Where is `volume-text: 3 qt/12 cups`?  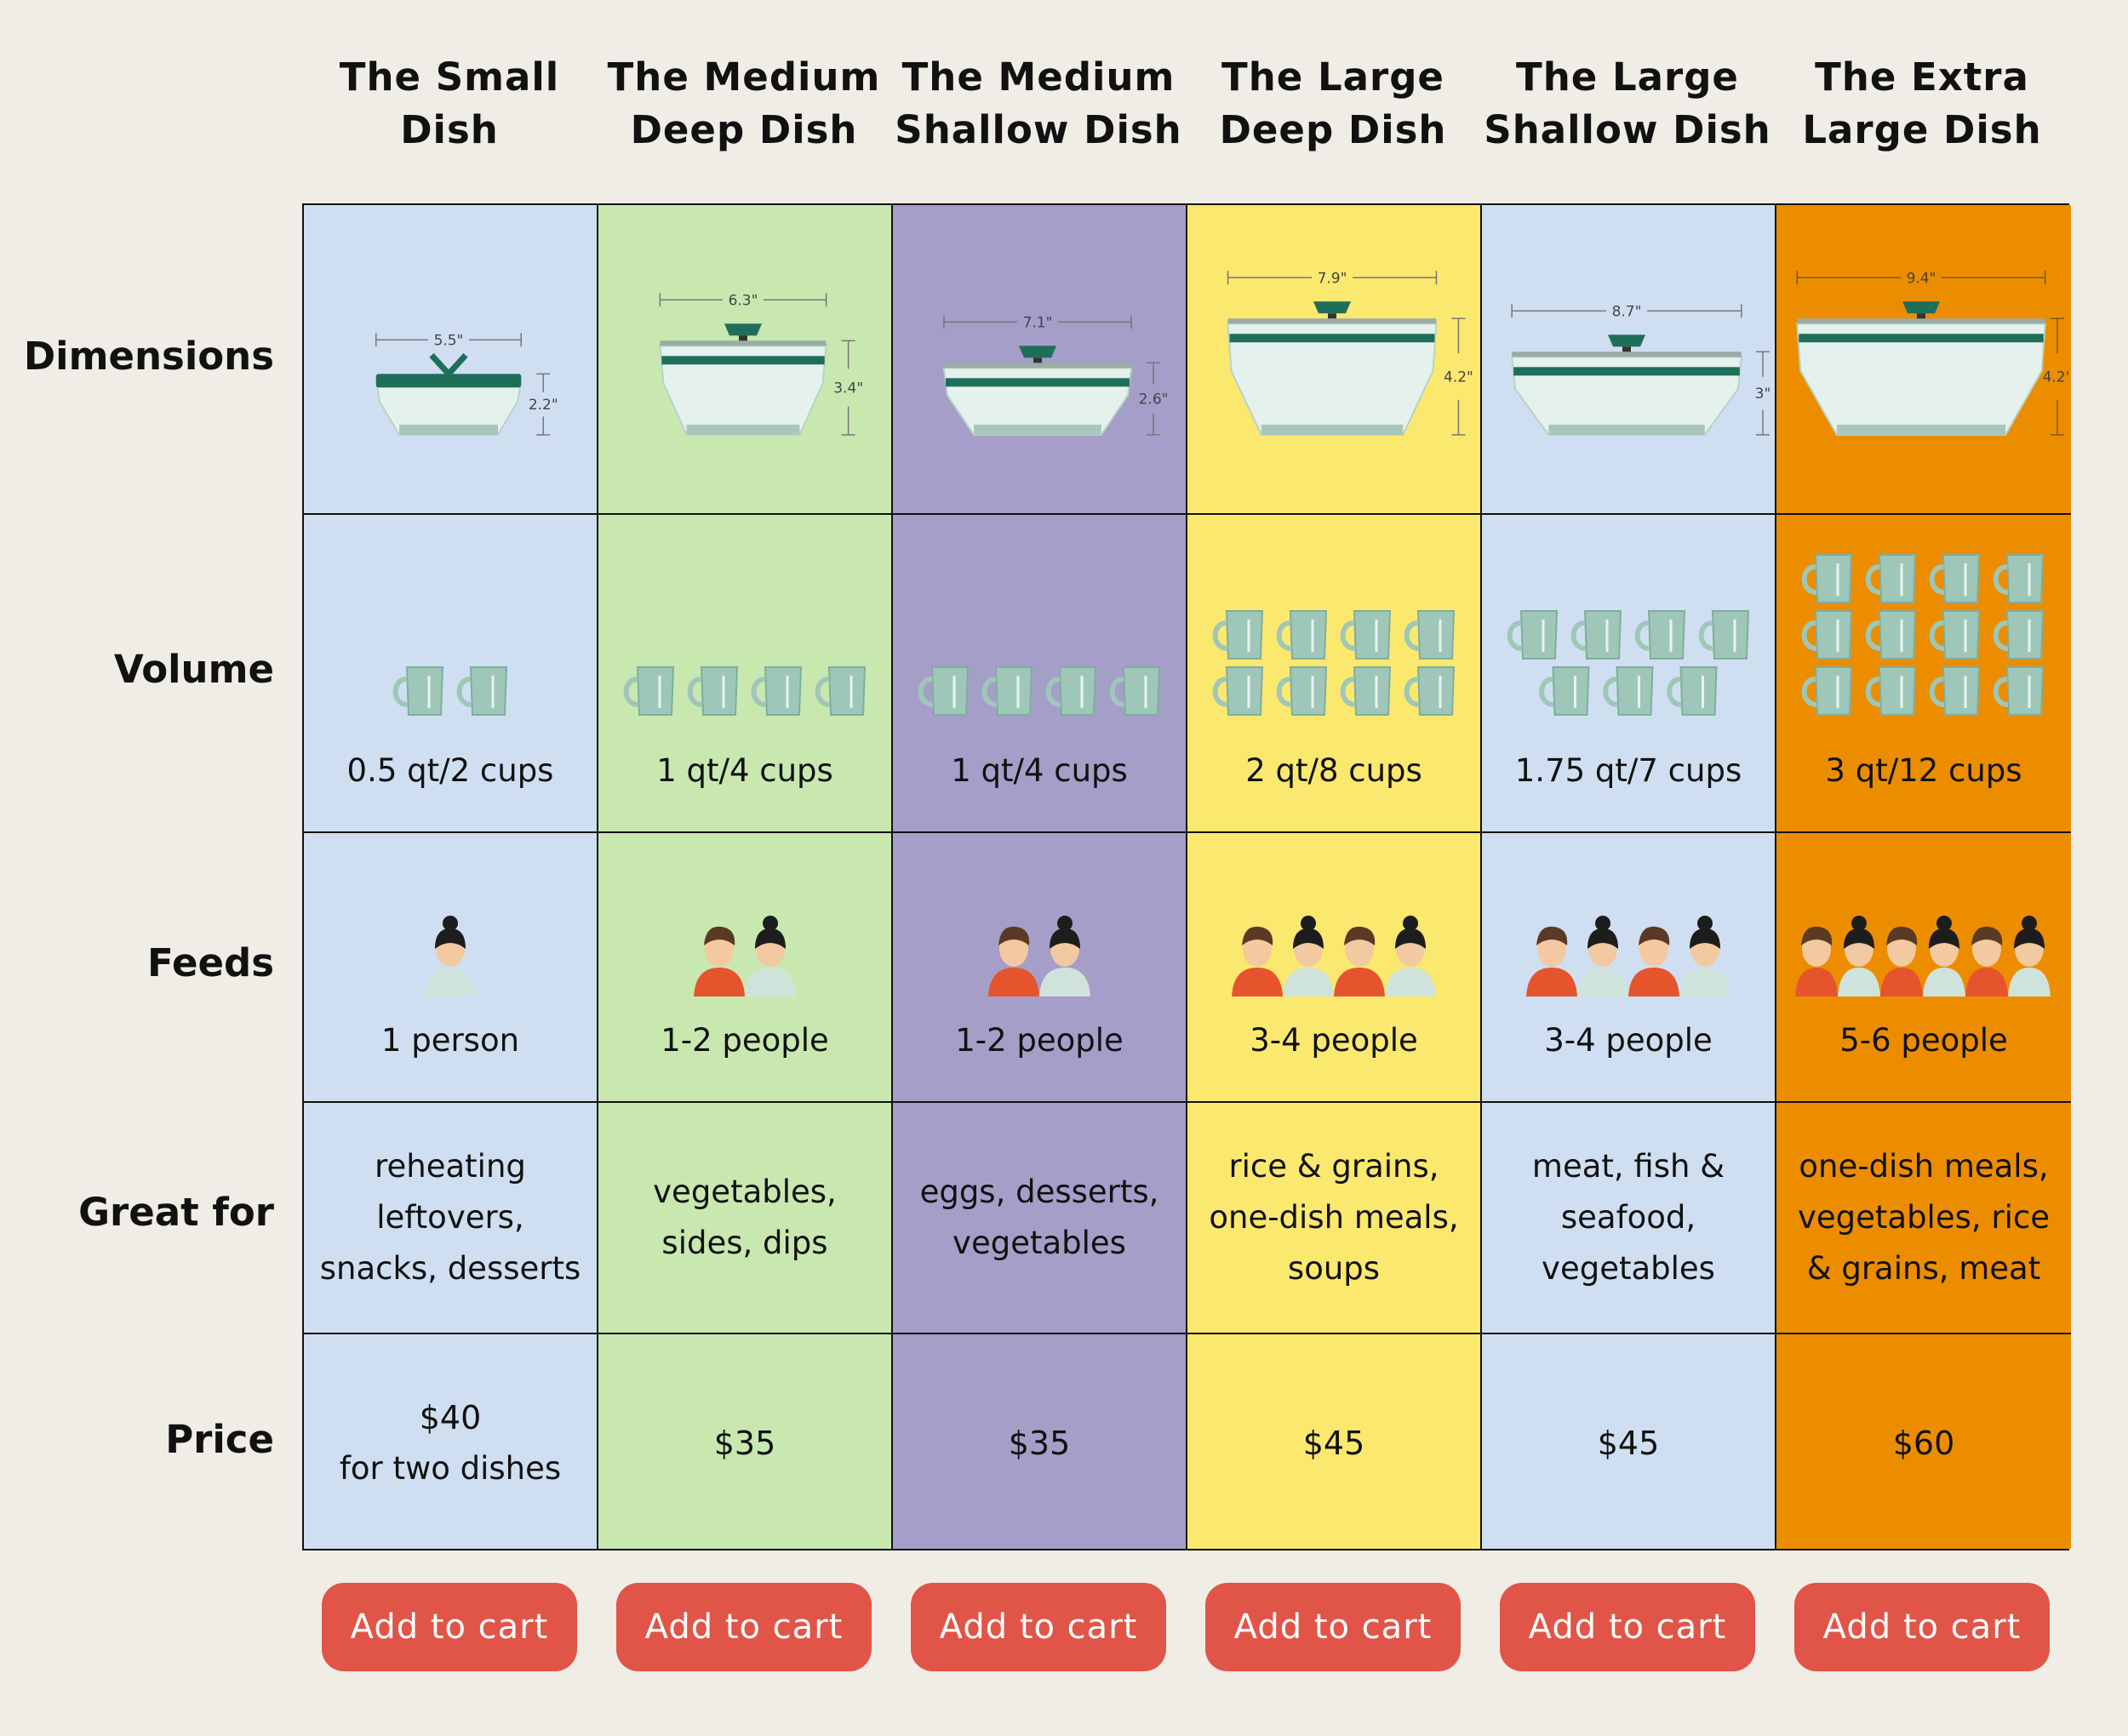
volume-text: 3 qt/12 cups is located at coordinates (1923, 770).